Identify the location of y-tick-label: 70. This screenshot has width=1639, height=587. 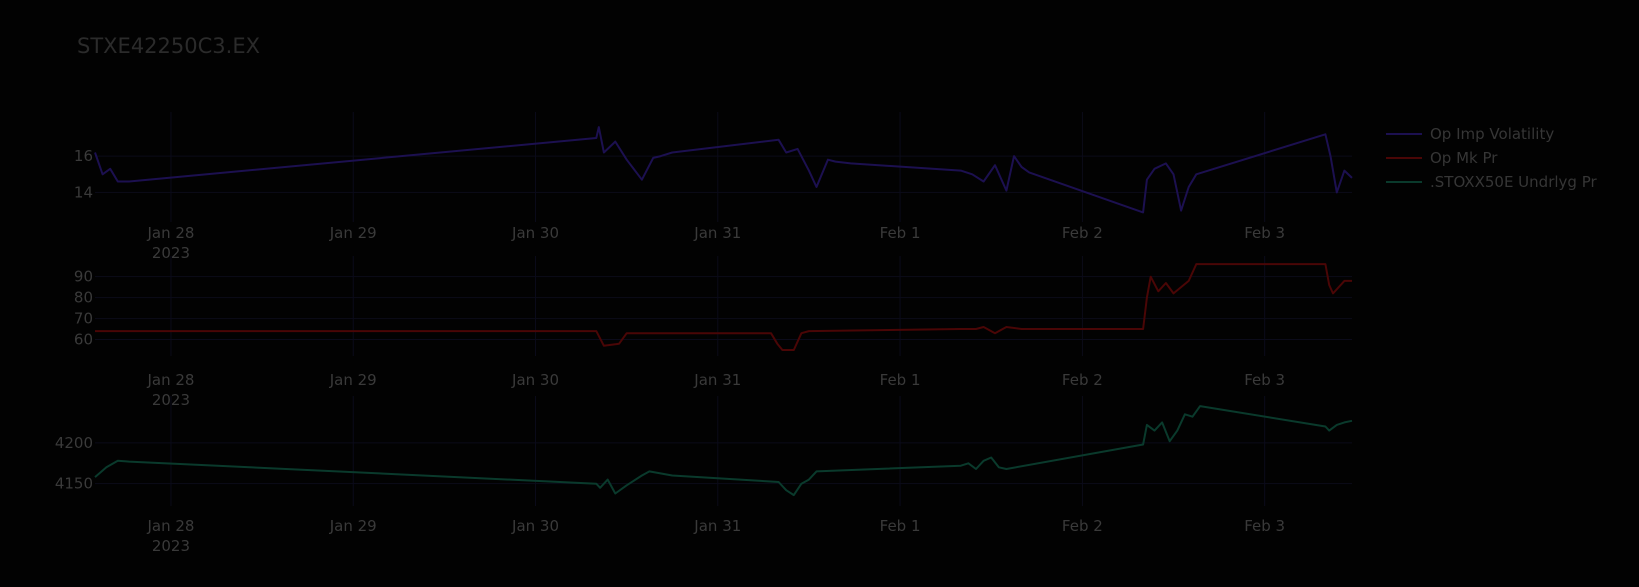
(83, 319).